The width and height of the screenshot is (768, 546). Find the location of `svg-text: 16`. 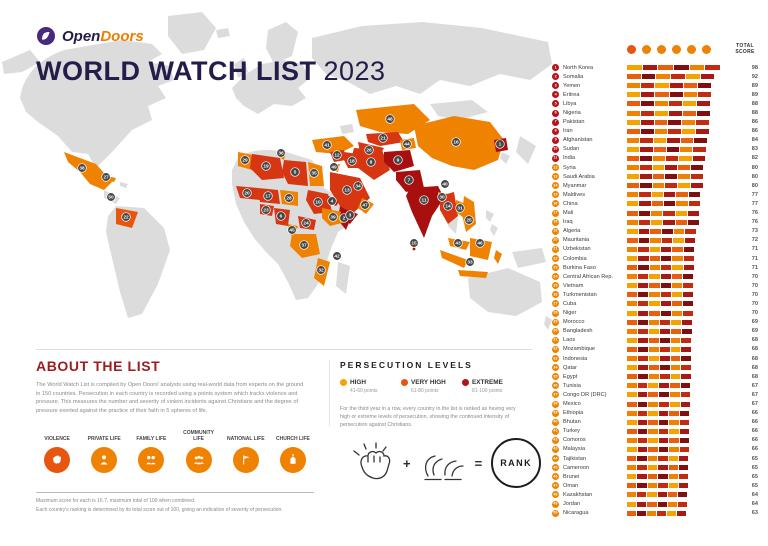

svg-text: 16 is located at coordinates (456, 143).